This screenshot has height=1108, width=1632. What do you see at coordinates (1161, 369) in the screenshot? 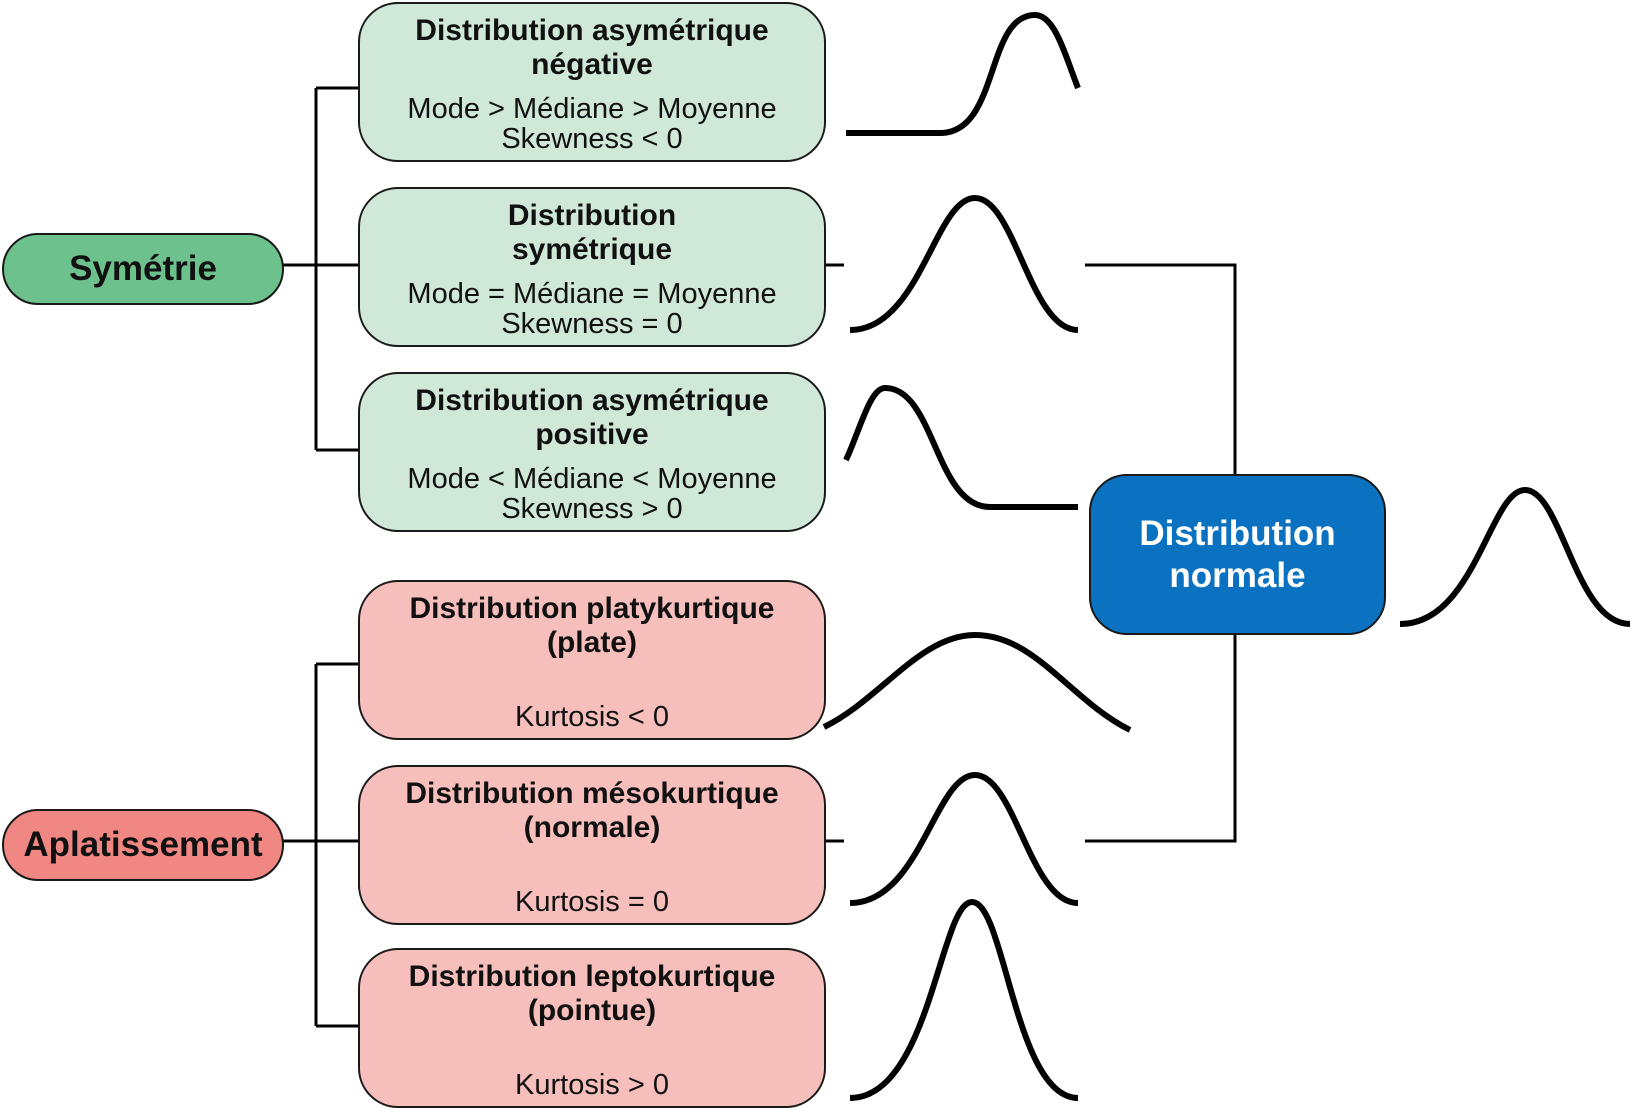
I see `symmetric-to-normal-link` at bounding box center [1161, 369].